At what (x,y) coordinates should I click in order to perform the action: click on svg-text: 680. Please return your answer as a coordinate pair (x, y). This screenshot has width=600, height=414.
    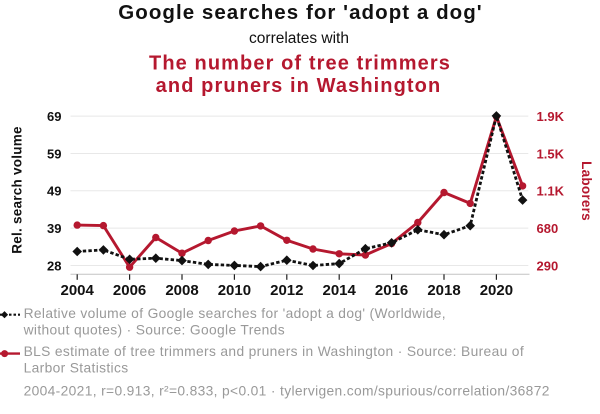
    Looking at the image, I should click on (548, 228).